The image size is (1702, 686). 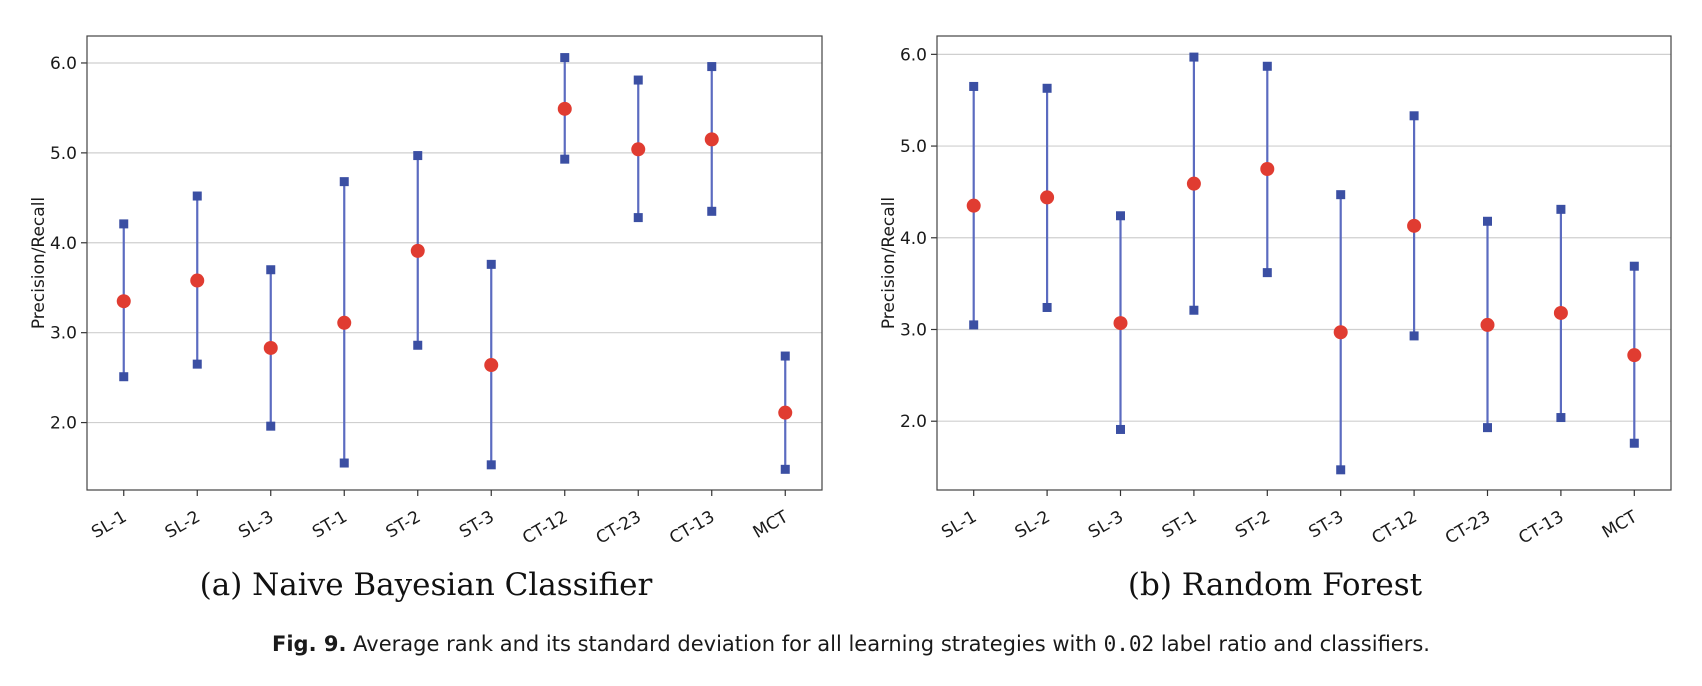 What do you see at coordinates (63, 424) in the screenshot?
I see `y-tick-label: 2.0` at bounding box center [63, 424].